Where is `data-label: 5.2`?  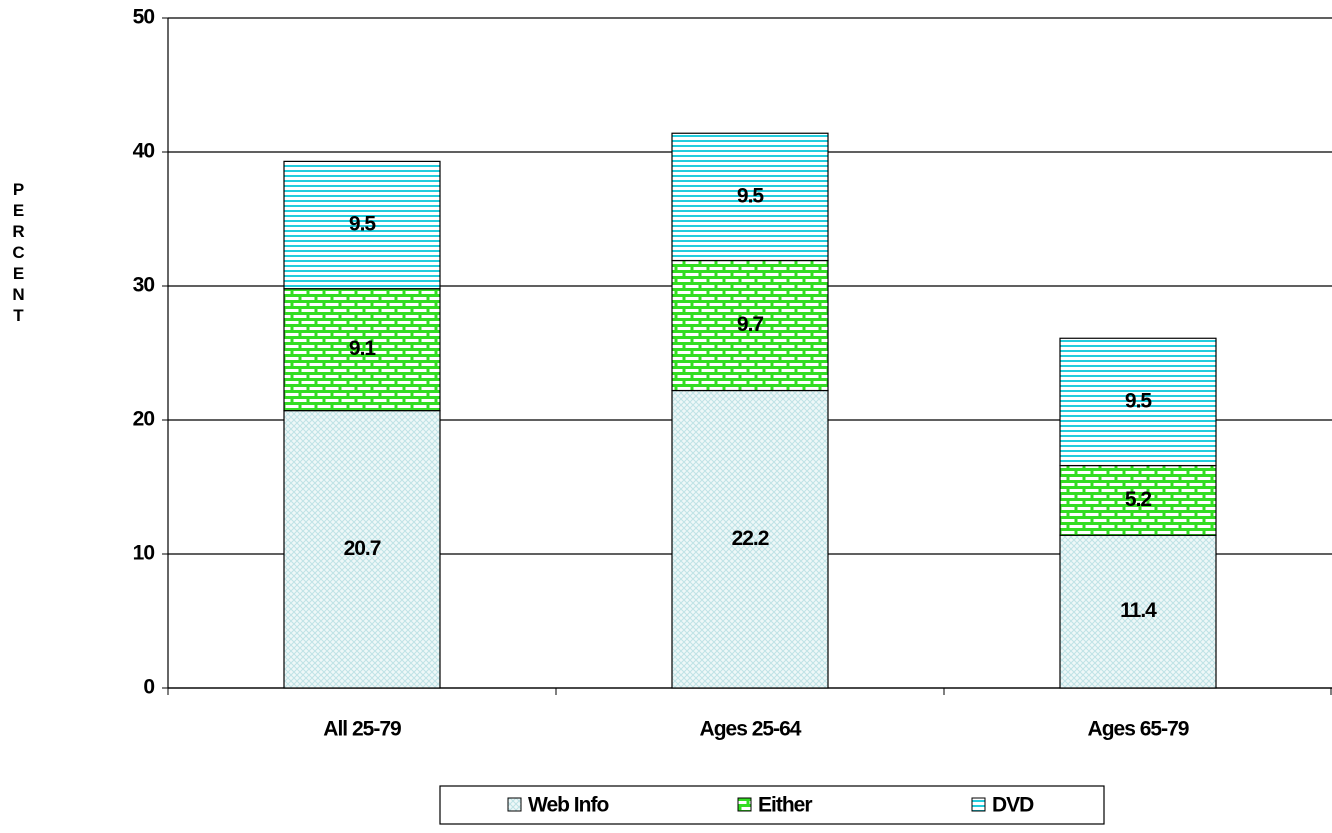 data-label: 5.2 is located at coordinates (1138, 499).